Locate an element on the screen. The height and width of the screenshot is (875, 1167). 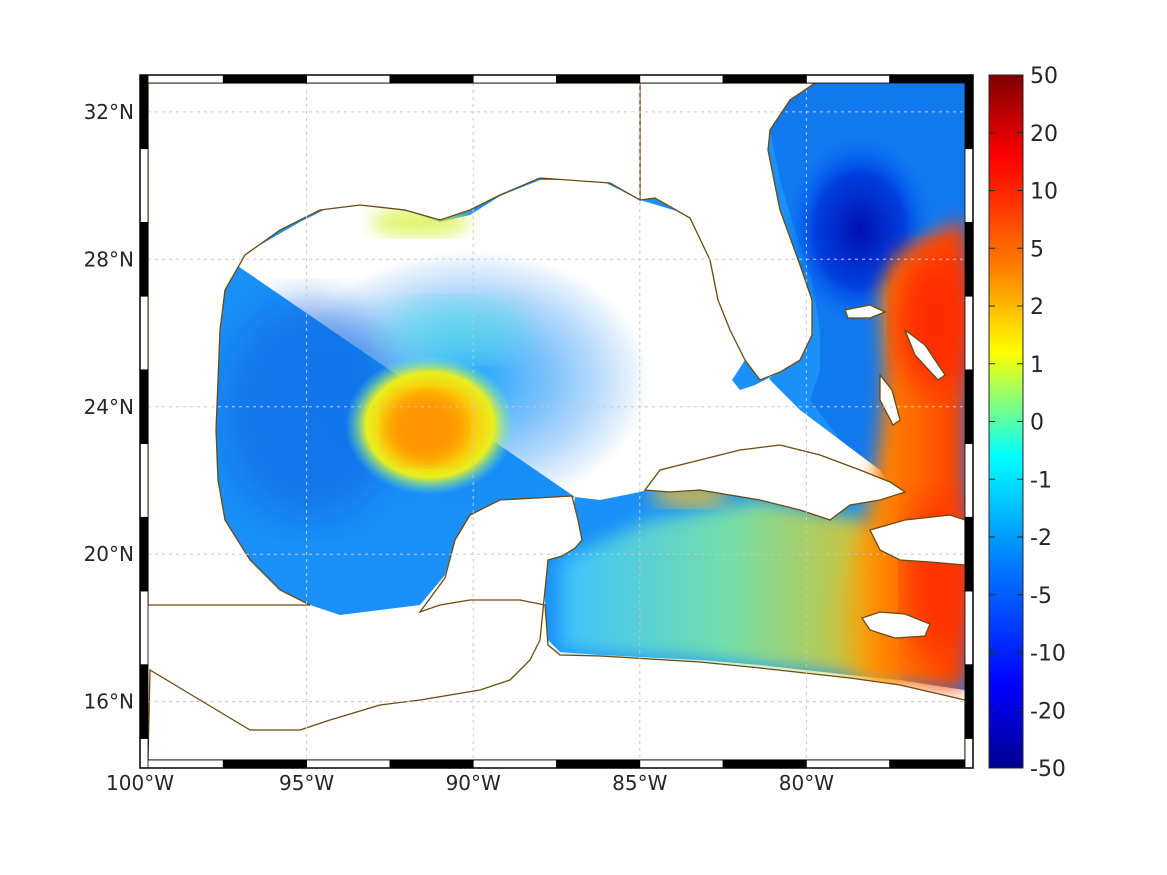
colorbar-tick-label: 2 is located at coordinates (1037, 307).